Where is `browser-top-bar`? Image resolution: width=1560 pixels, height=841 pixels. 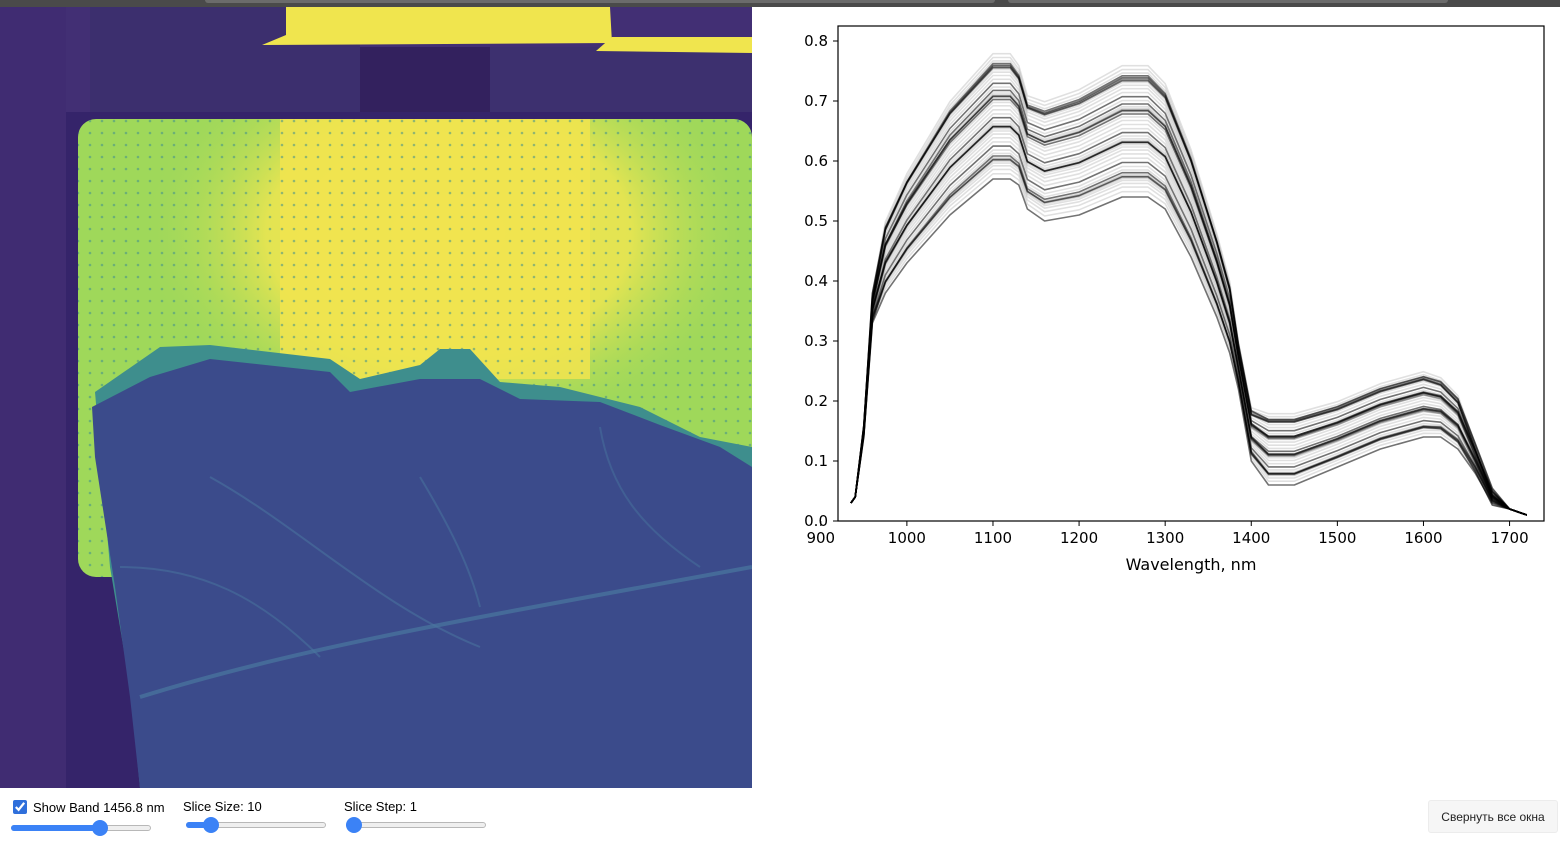
browser-top-bar is located at coordinates (780, 3).